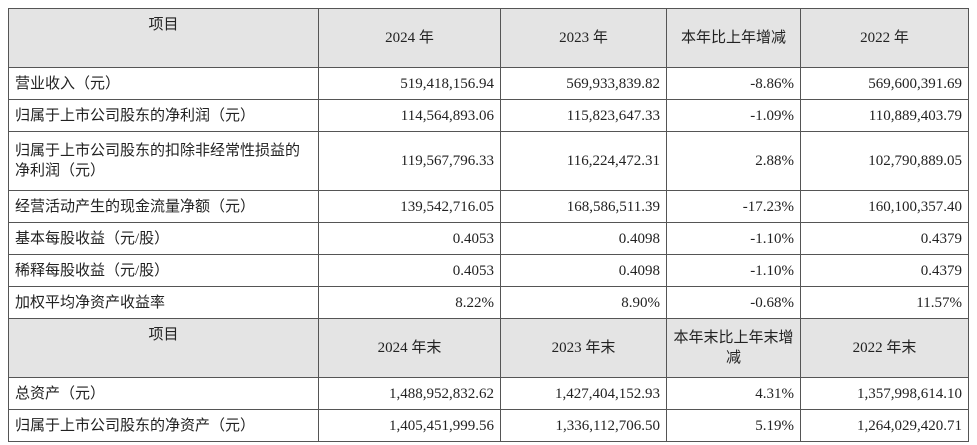 Image resolution: width=977 pixels, height=445 pixels. I want to click on value-cell: 569,600,391.69, so click(884, 83).